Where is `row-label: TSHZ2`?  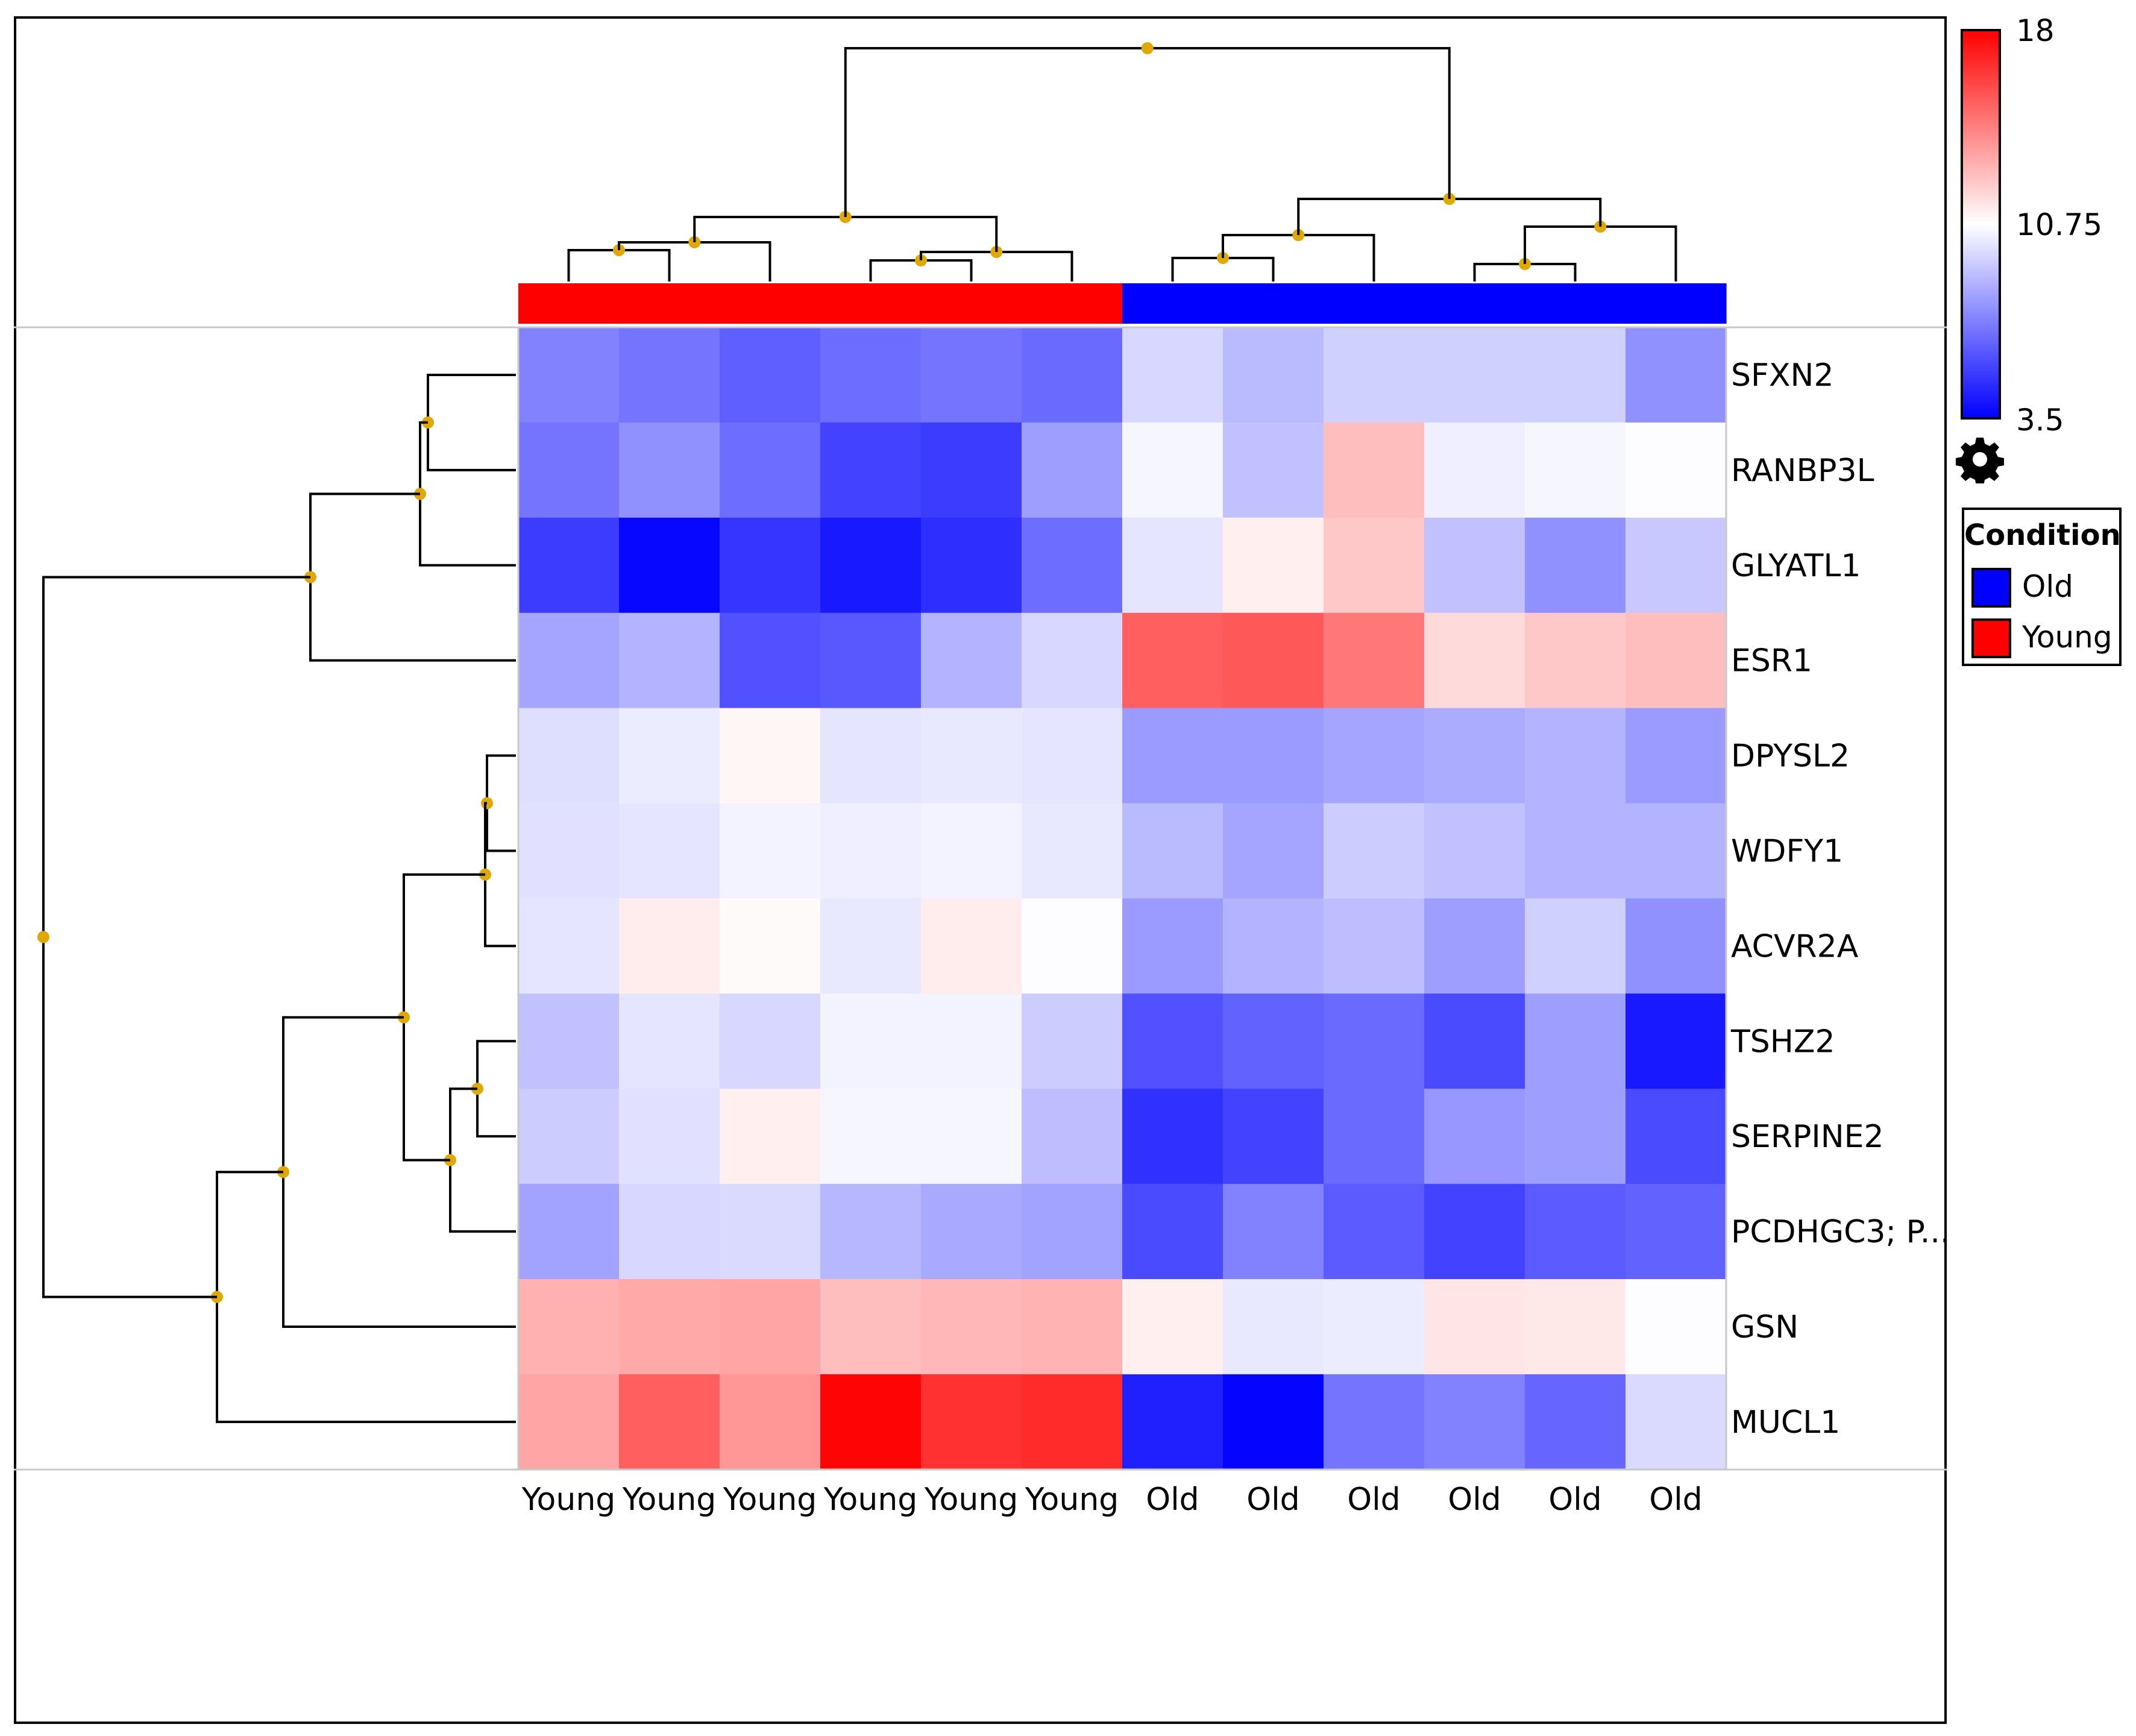
row-label: TSHZ2 is located at coordinates (1782, 1042).